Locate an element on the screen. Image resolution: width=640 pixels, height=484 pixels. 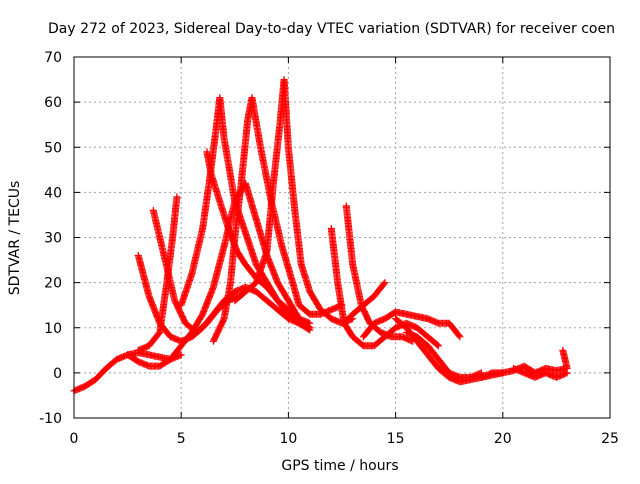
y-tick-label: 50 is located at coordinates (53, 148).